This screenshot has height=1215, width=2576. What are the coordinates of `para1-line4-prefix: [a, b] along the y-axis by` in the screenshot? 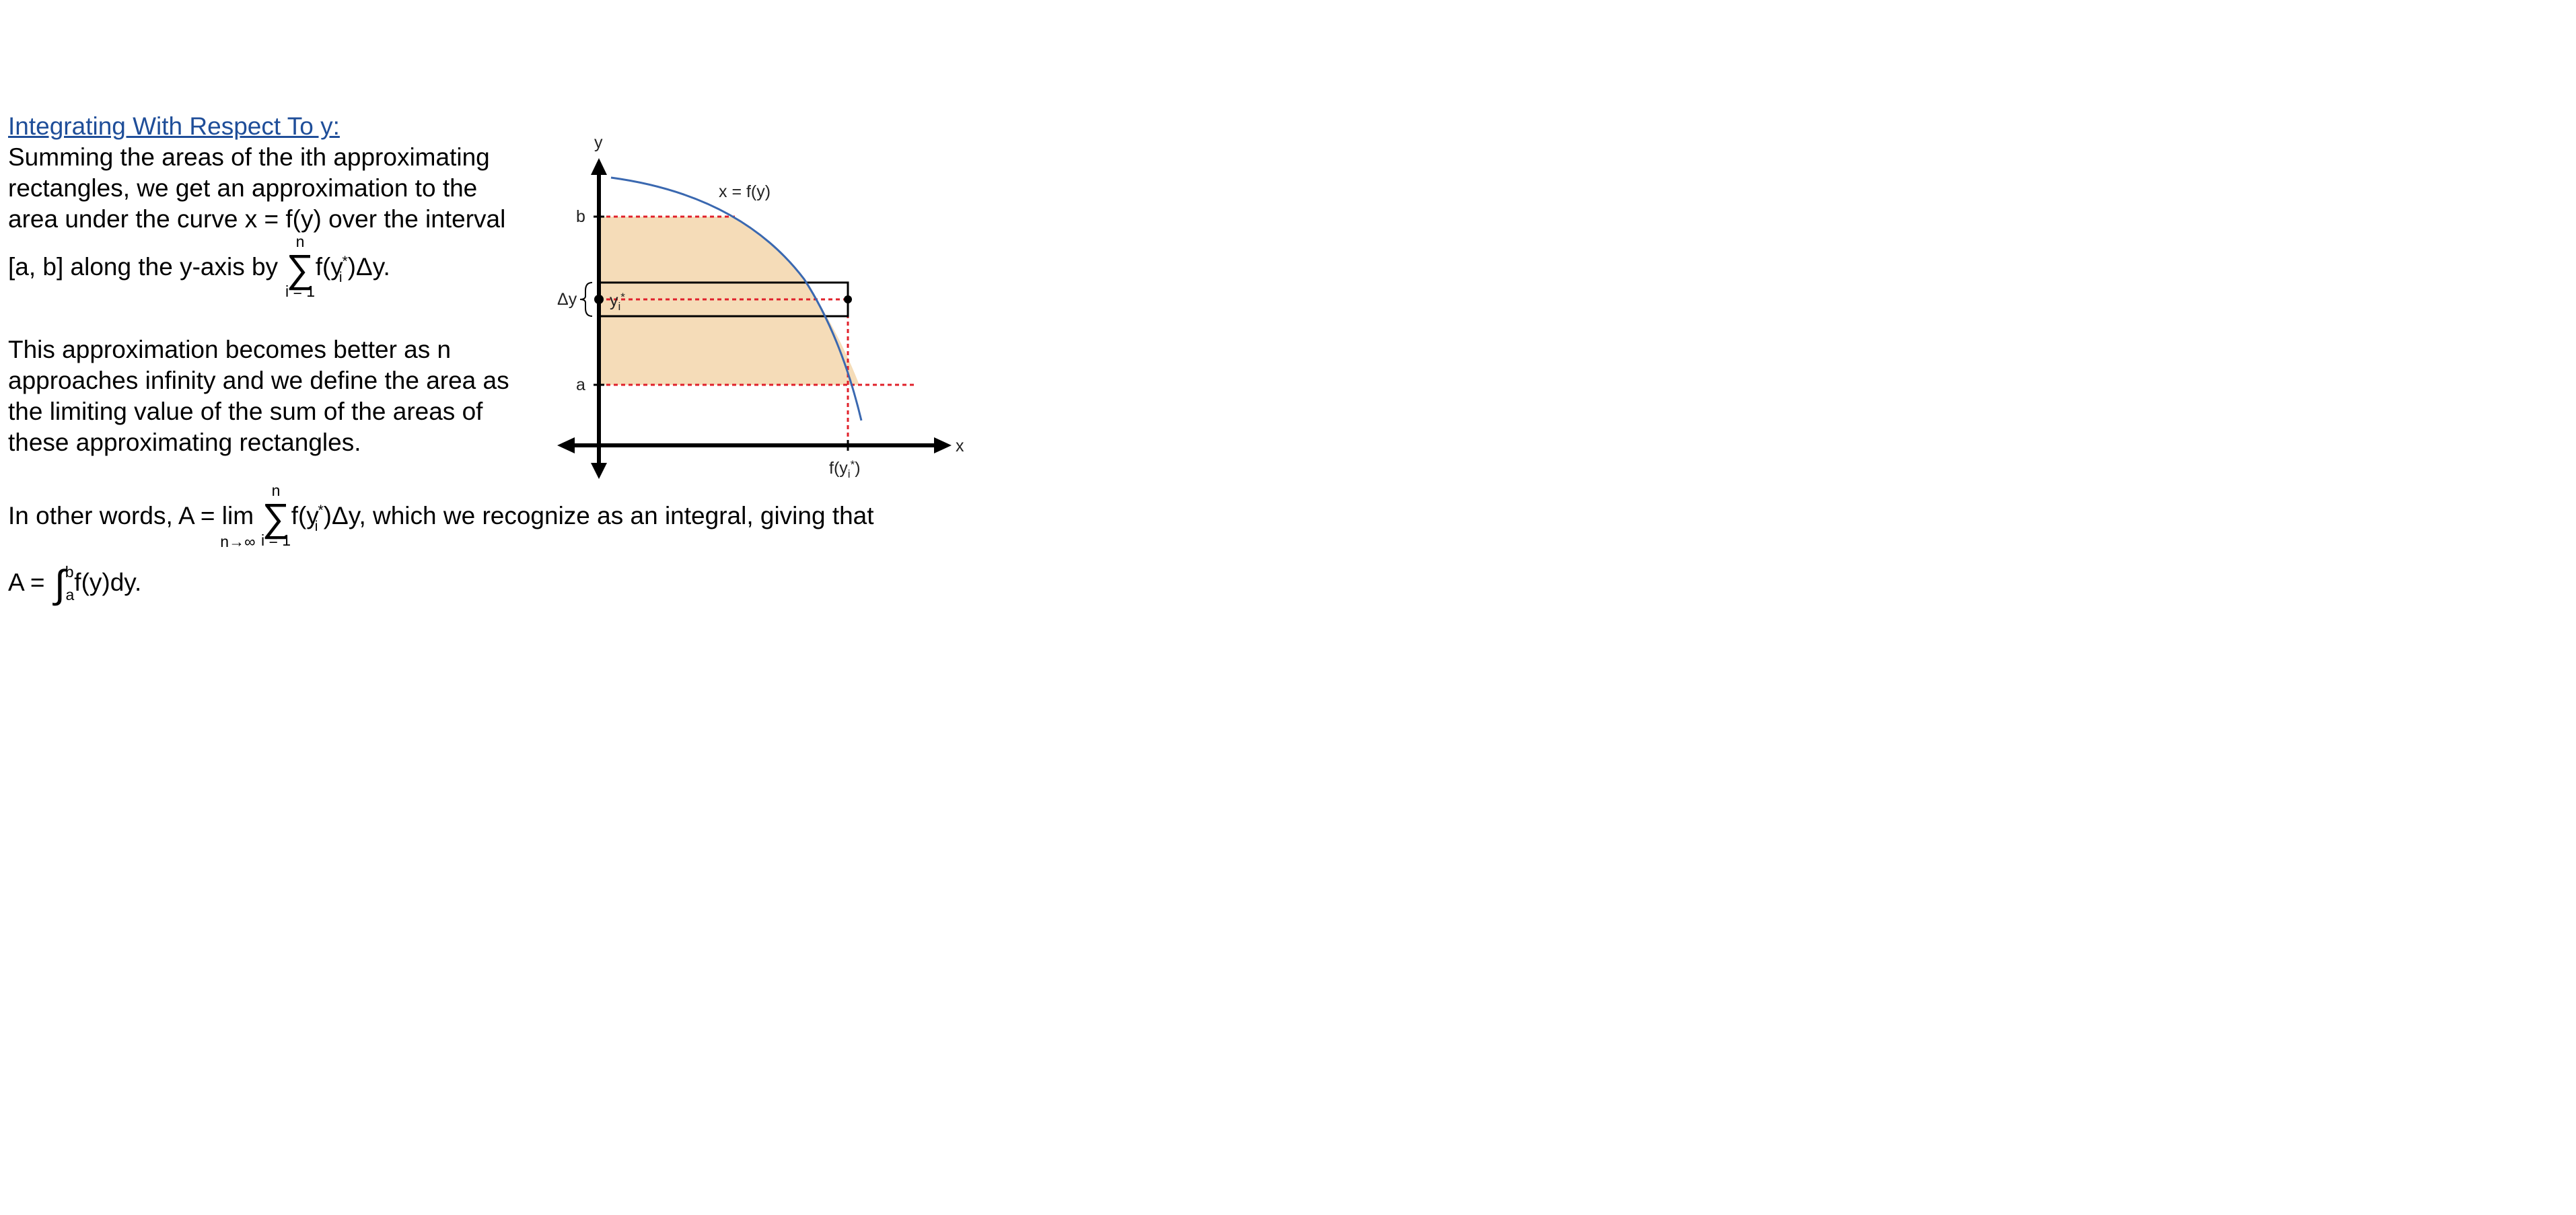 It's located at (143, 267).